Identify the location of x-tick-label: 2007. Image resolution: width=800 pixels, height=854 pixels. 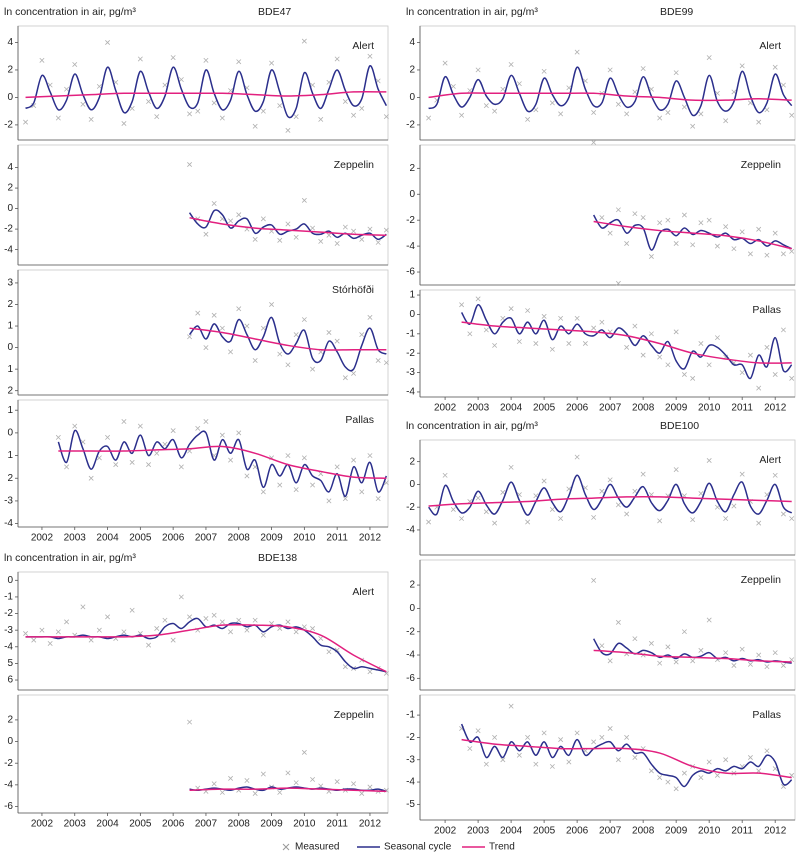
(610, 408).